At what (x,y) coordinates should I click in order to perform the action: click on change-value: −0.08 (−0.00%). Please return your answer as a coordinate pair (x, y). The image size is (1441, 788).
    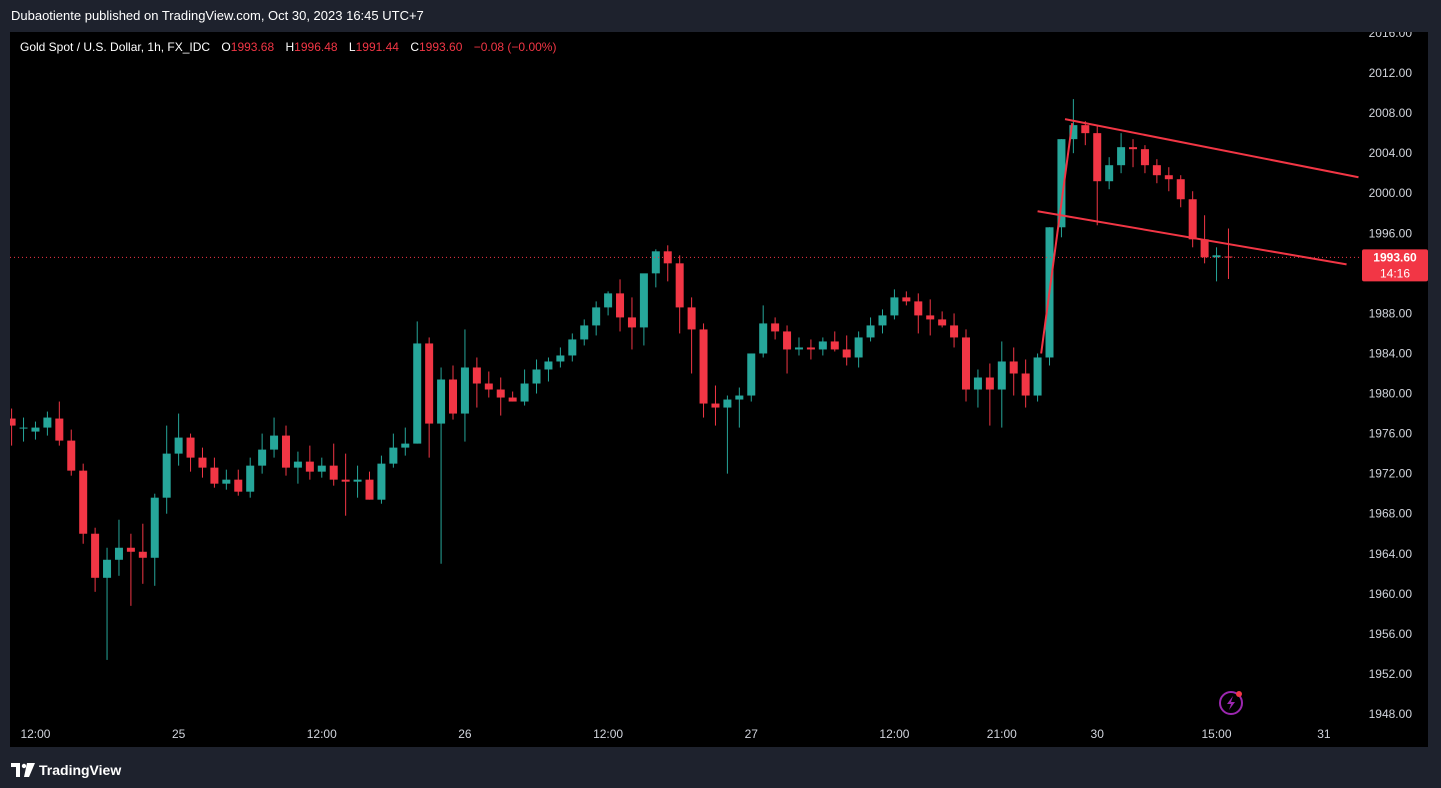
    Looking at the image, I should click on (515, 47).